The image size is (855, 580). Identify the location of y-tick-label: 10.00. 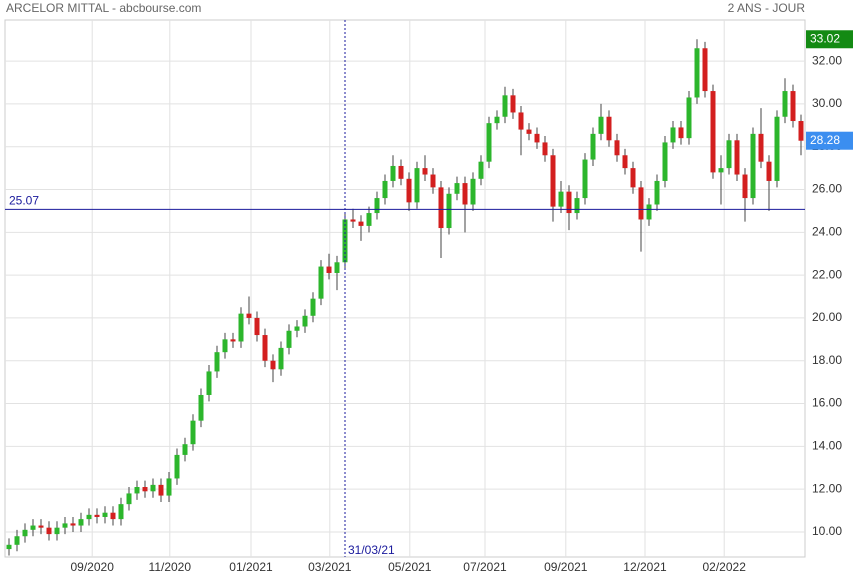
(827, 531).